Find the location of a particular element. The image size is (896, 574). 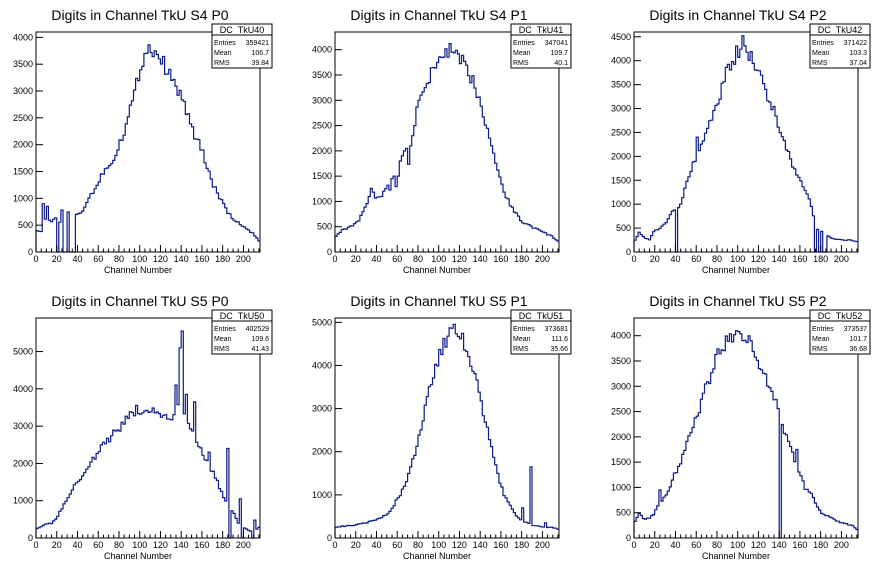

stats-rms-value: 37.04 is located at coordinates (858, 63).